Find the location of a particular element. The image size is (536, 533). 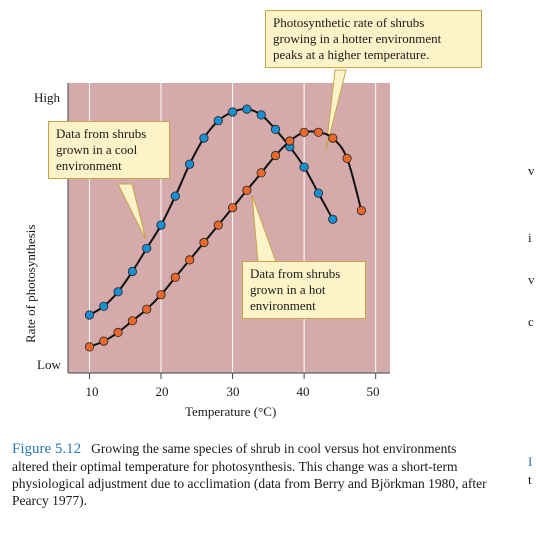

callout-top-line-3: peaks at a higher temperature. is located at coordinates (351, 54).